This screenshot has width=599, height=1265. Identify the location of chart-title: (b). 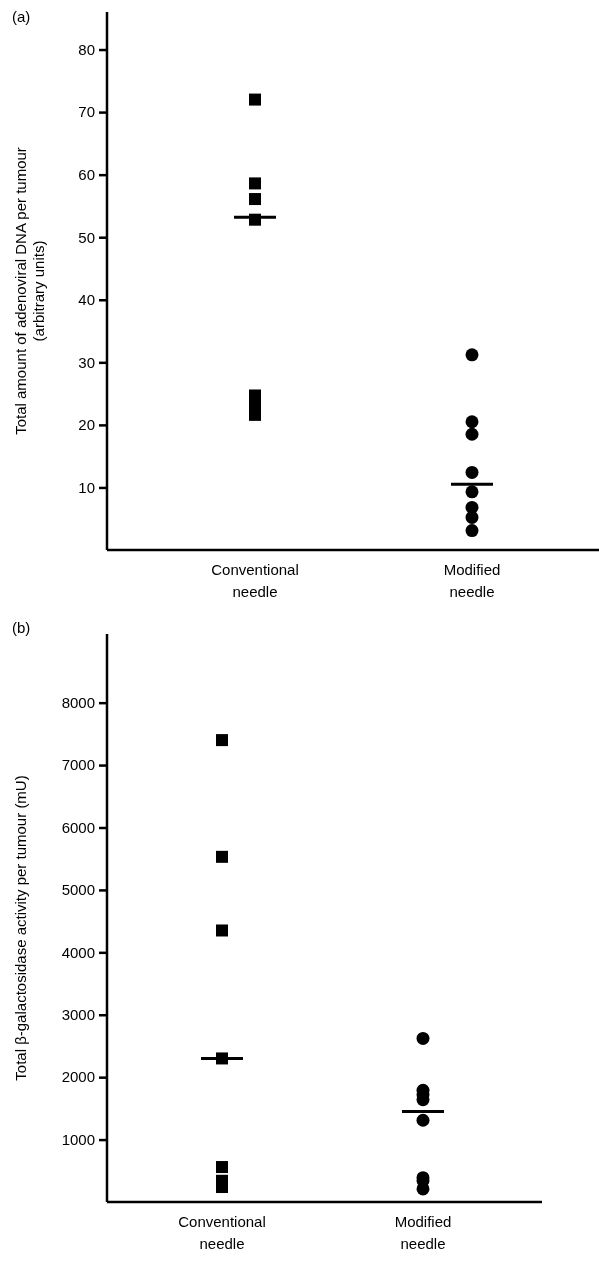
(21, 627).